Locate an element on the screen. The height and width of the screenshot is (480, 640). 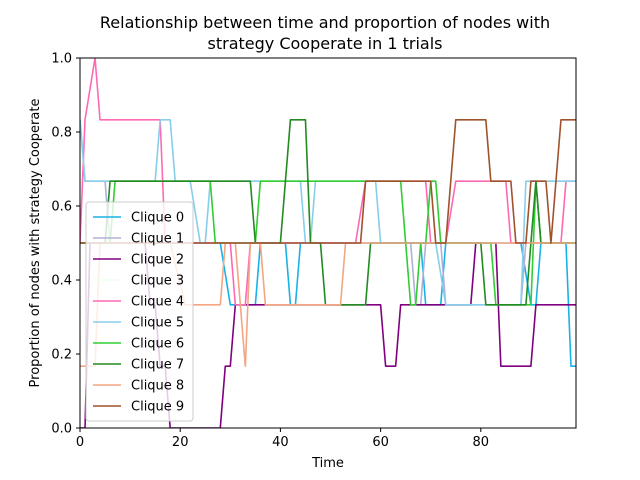
legend-label-clique-0: Clique 0 is located at coordinates (157, 218).